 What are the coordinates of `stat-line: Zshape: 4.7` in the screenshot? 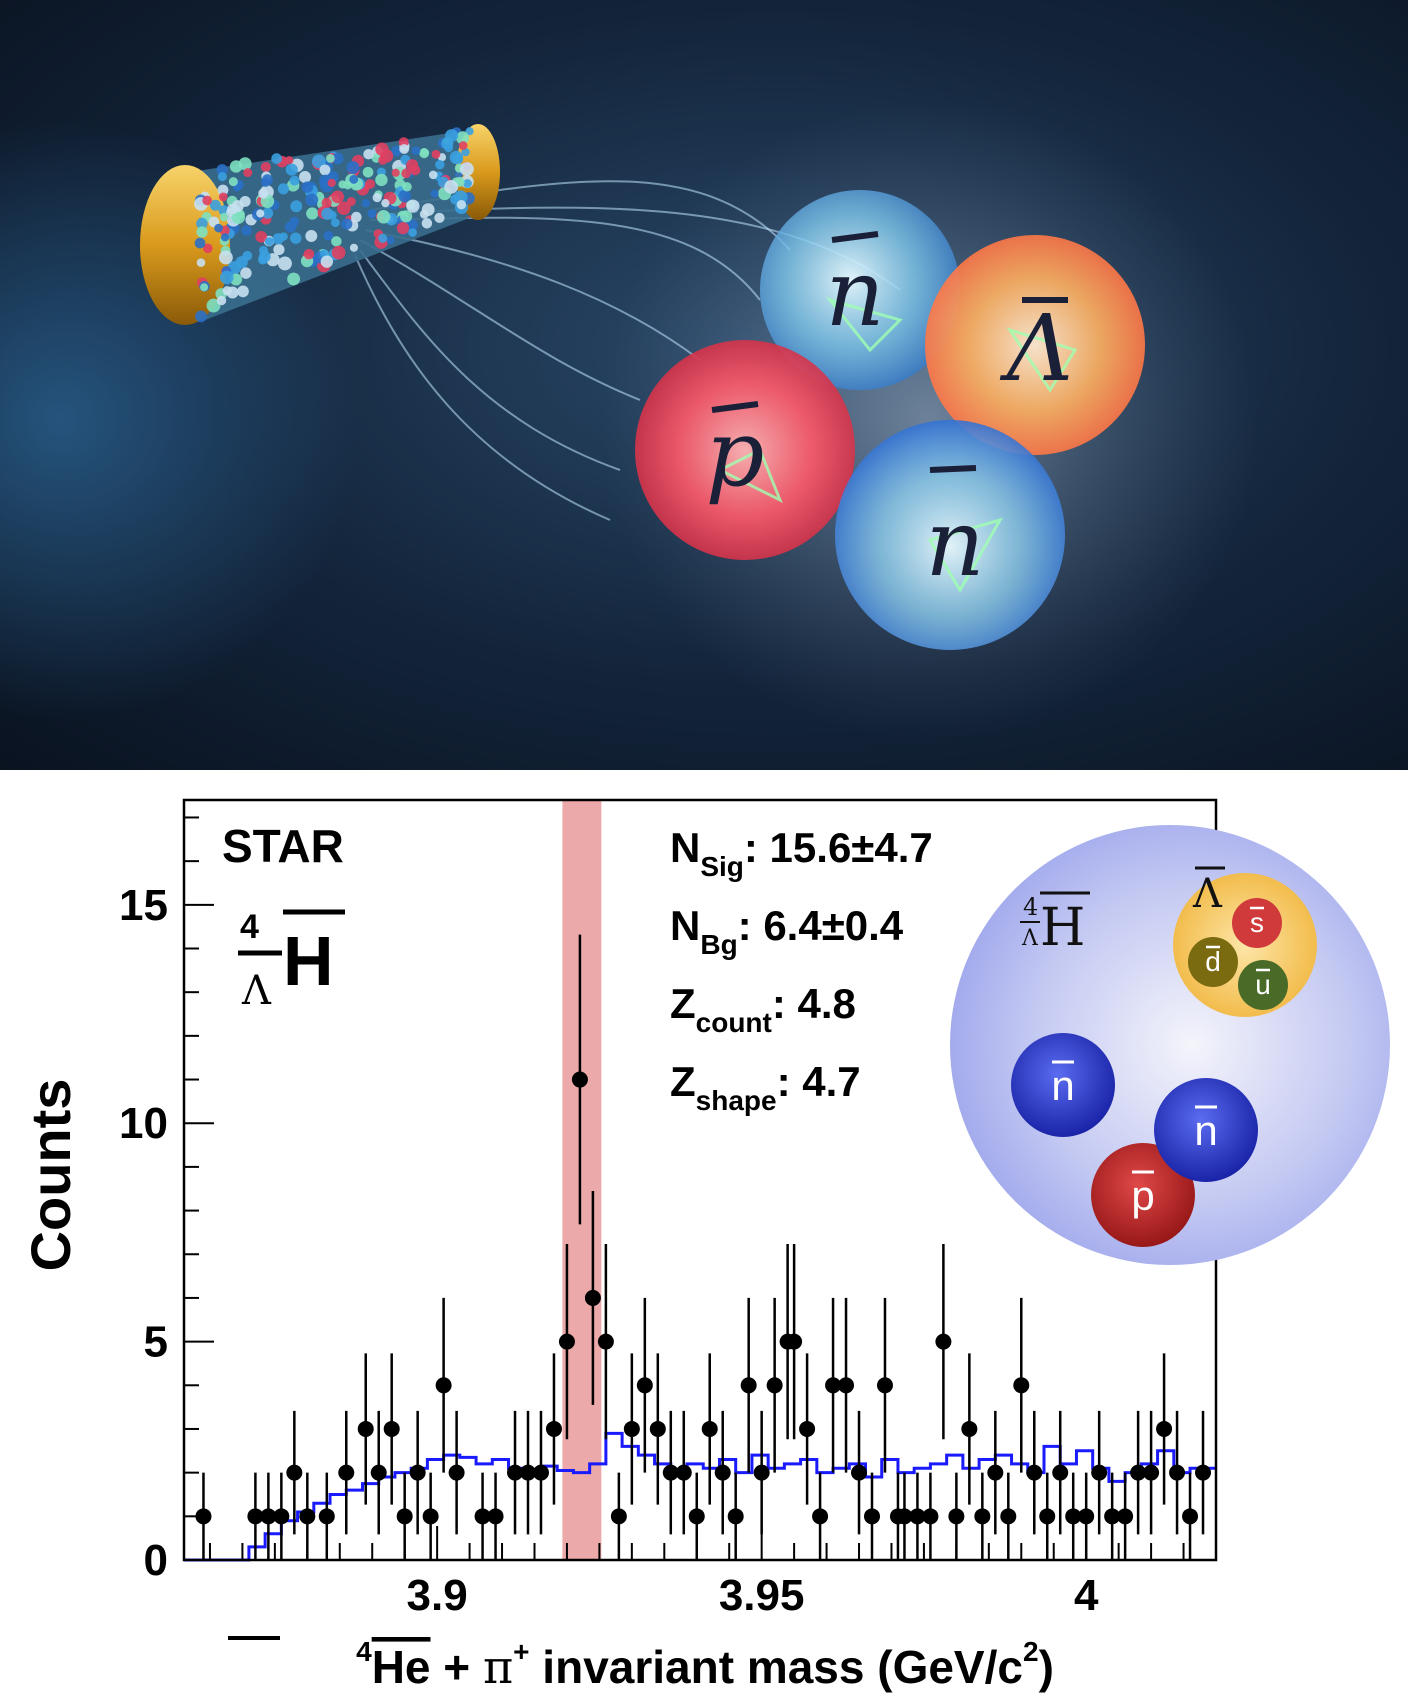 It's located at (765, 1087).